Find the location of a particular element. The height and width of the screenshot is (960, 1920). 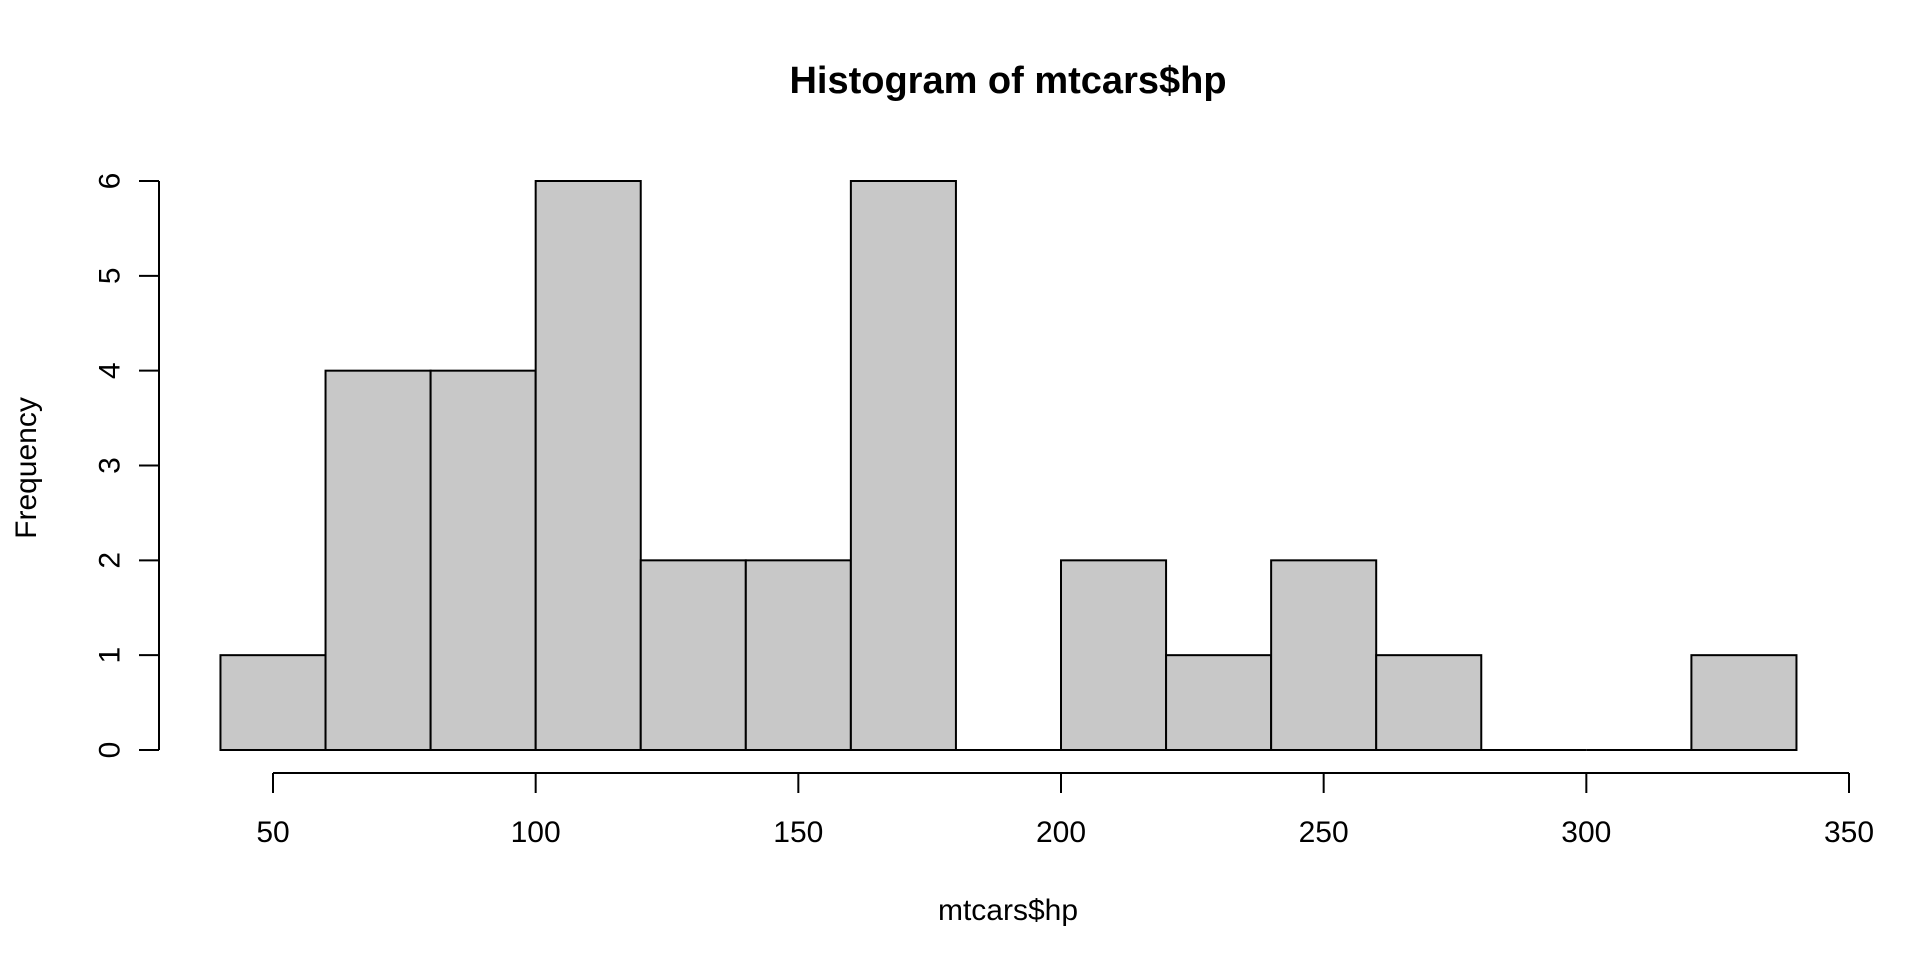

y-tick-label-5: 5 is located at coordinates (110, 275).